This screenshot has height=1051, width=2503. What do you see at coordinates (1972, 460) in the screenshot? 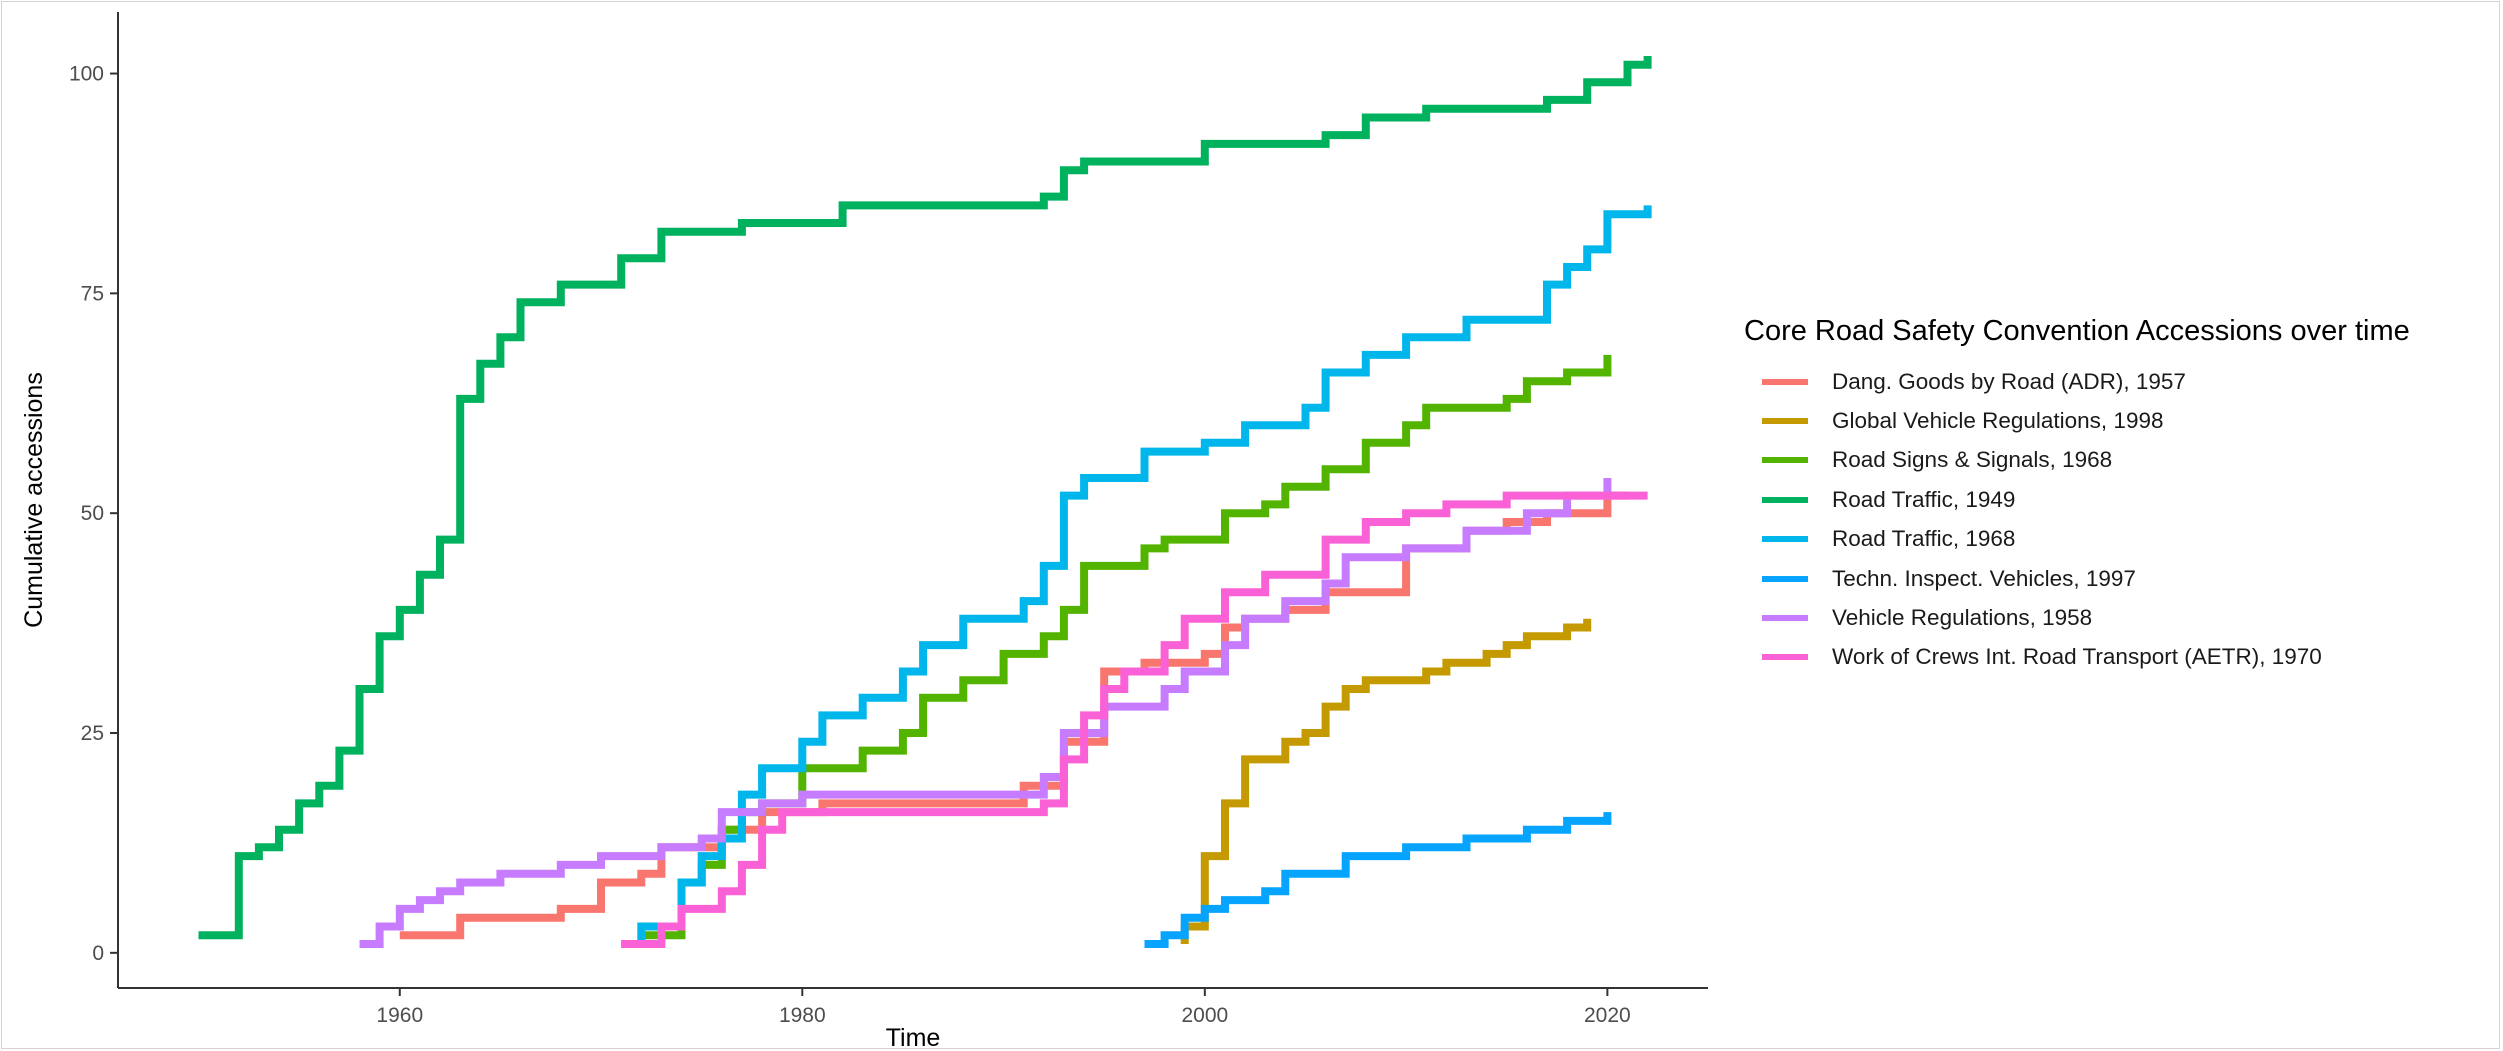
I see `legend-label: Road Signs & Signals, 1968` at bounding box center [1972, 460].